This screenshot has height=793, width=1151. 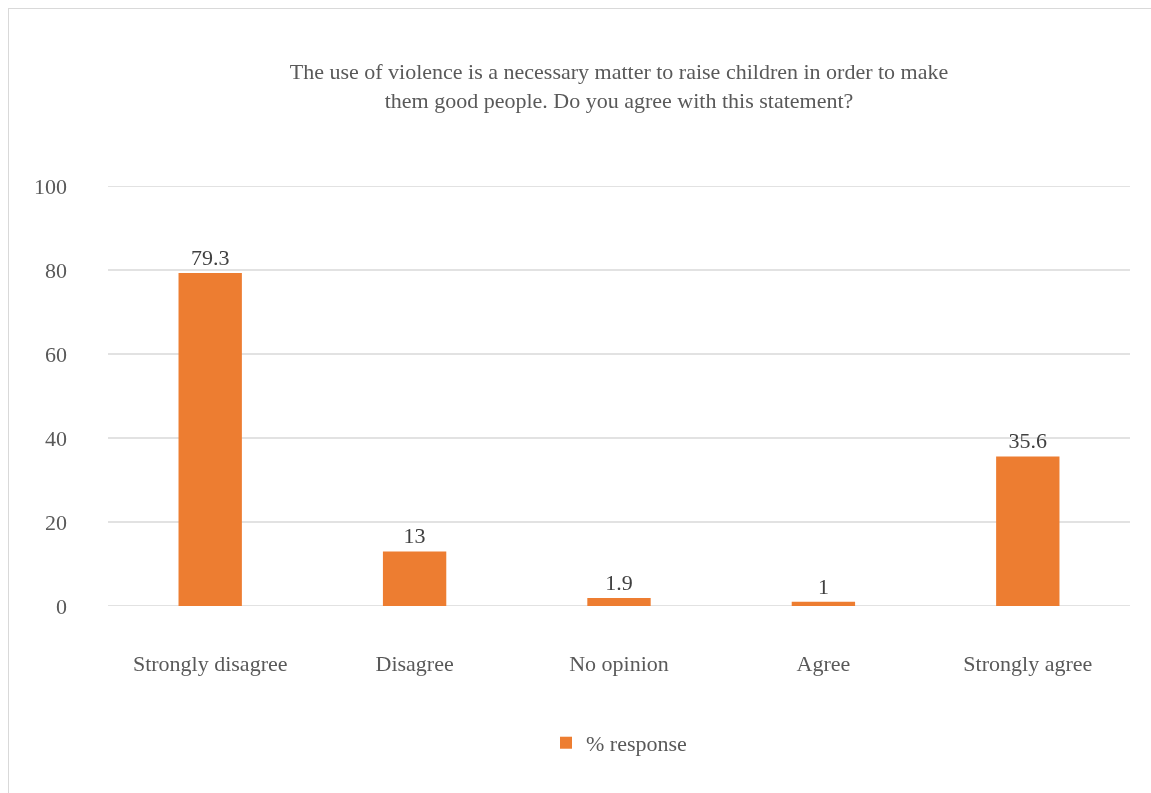 I want to click on y-tick-label: 100, so click(x=50, y=186).